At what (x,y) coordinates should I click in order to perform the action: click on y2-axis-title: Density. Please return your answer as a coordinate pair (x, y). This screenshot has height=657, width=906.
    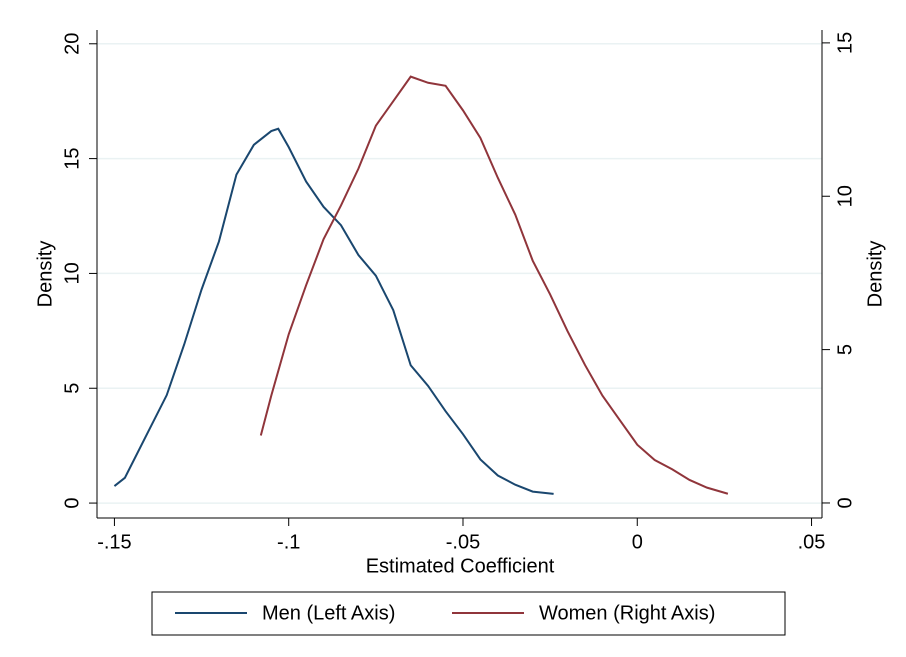
    Looking at the image, I should click on (875, 274).